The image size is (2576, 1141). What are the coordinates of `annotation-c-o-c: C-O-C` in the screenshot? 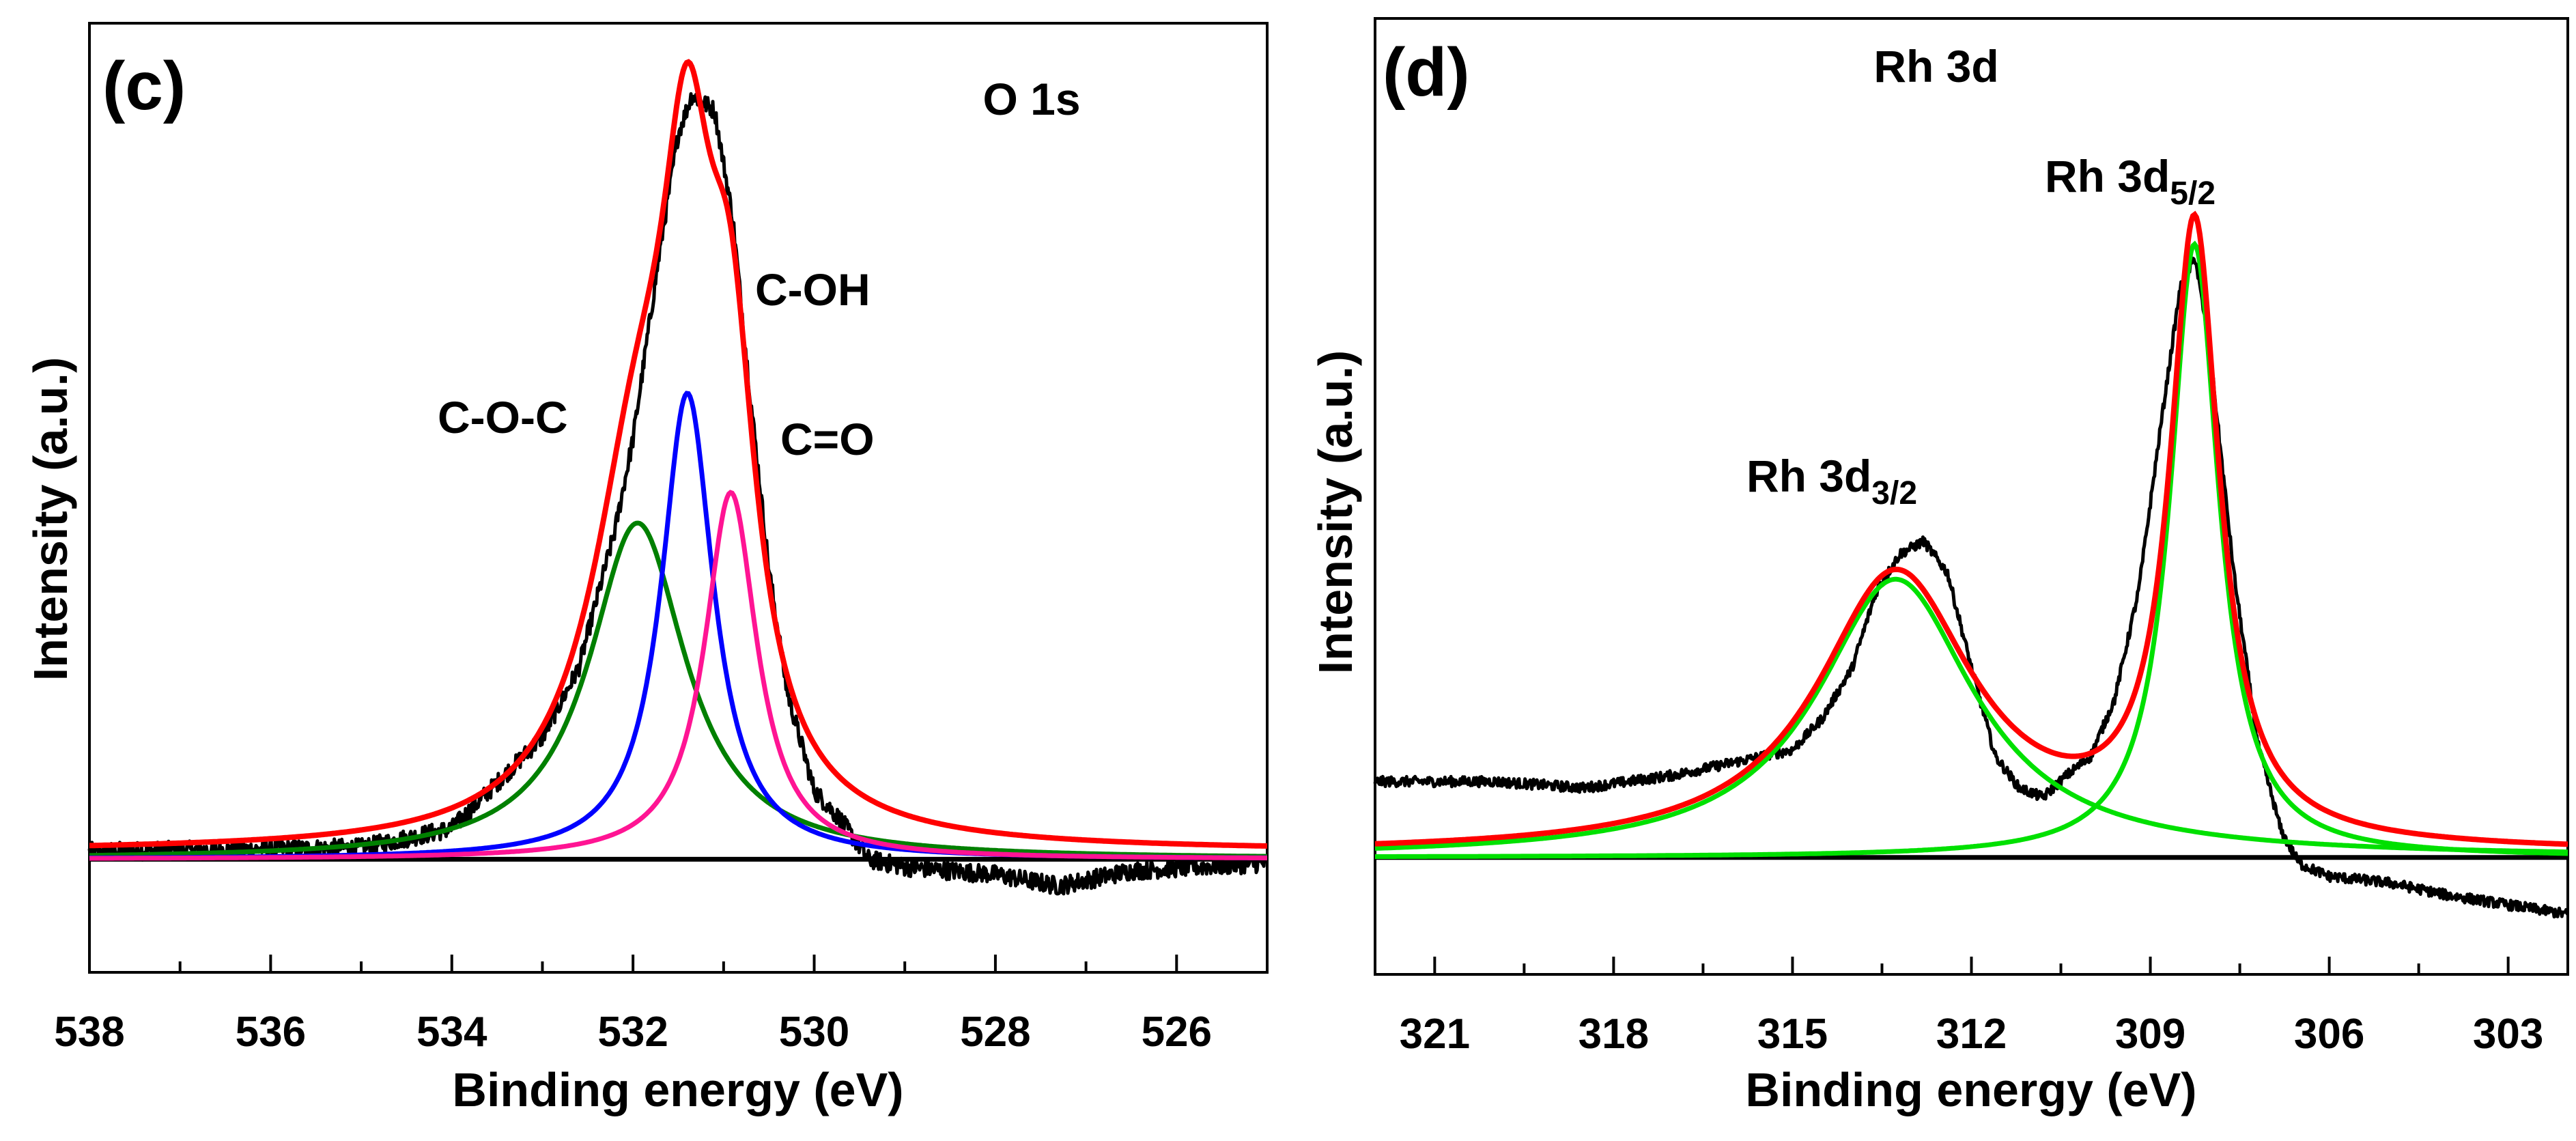 It's located at (503, 417).